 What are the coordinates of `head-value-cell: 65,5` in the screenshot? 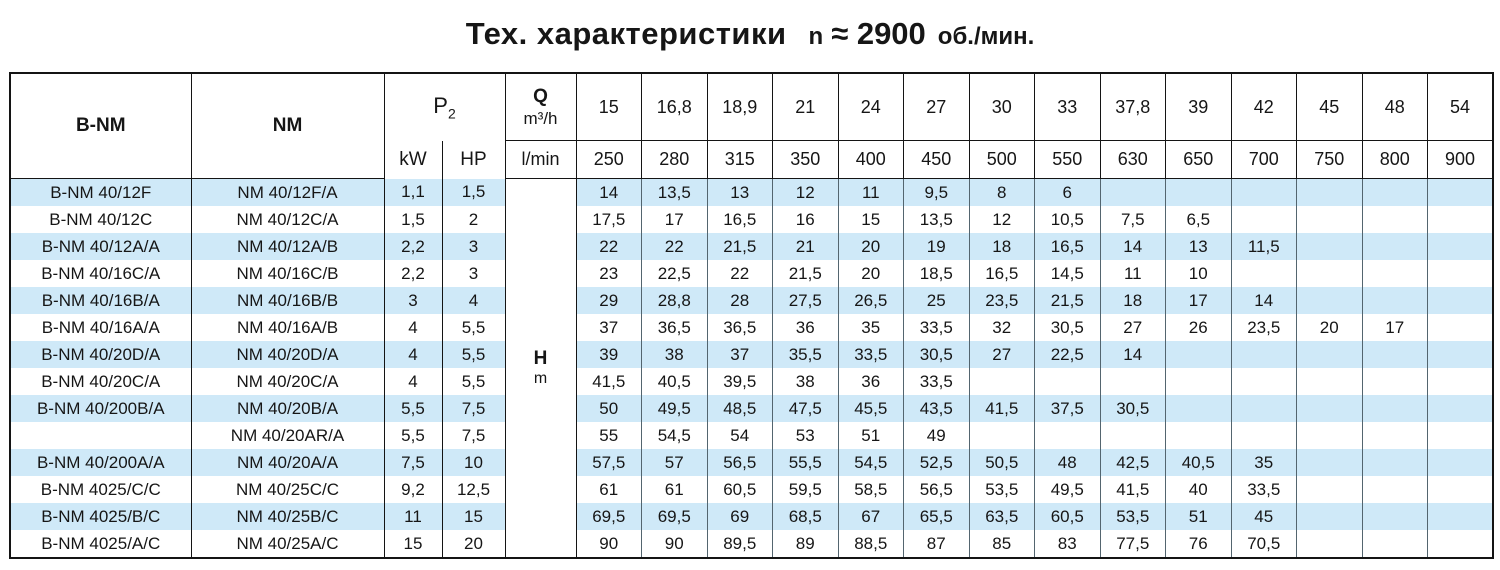 It's located at (936, 516).